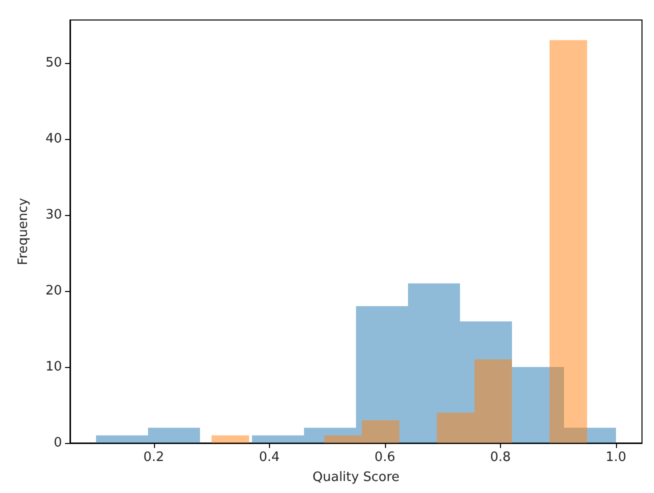 Image resolution: width=654 pixels, height=493 pixels. I want to click on y-tick-label: 20, so click(53, 290).